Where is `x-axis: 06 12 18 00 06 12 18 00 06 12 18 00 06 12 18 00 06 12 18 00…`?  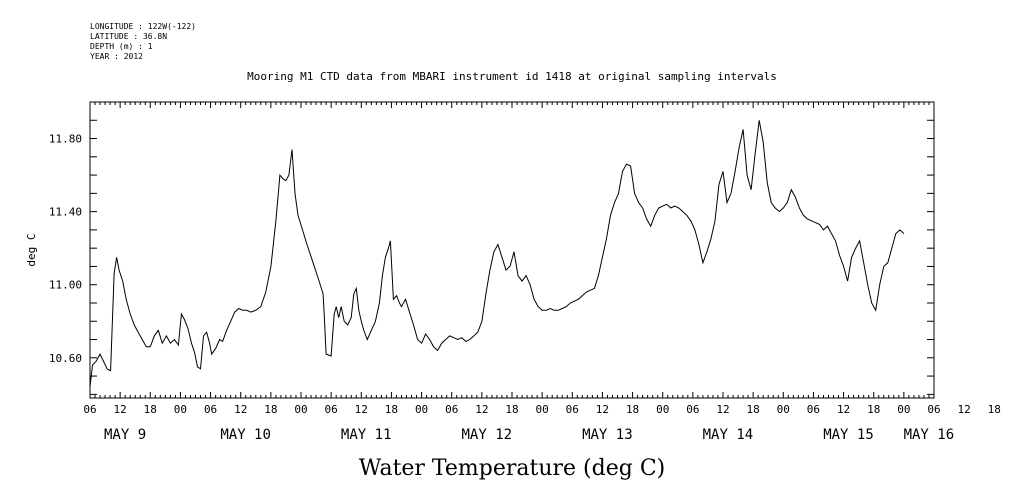 x-axis: 06 12 18 00 06 12 18 00 06 12 18 00 06 12 18 00 06 12 18 00… is located at coordinates (542, 409).